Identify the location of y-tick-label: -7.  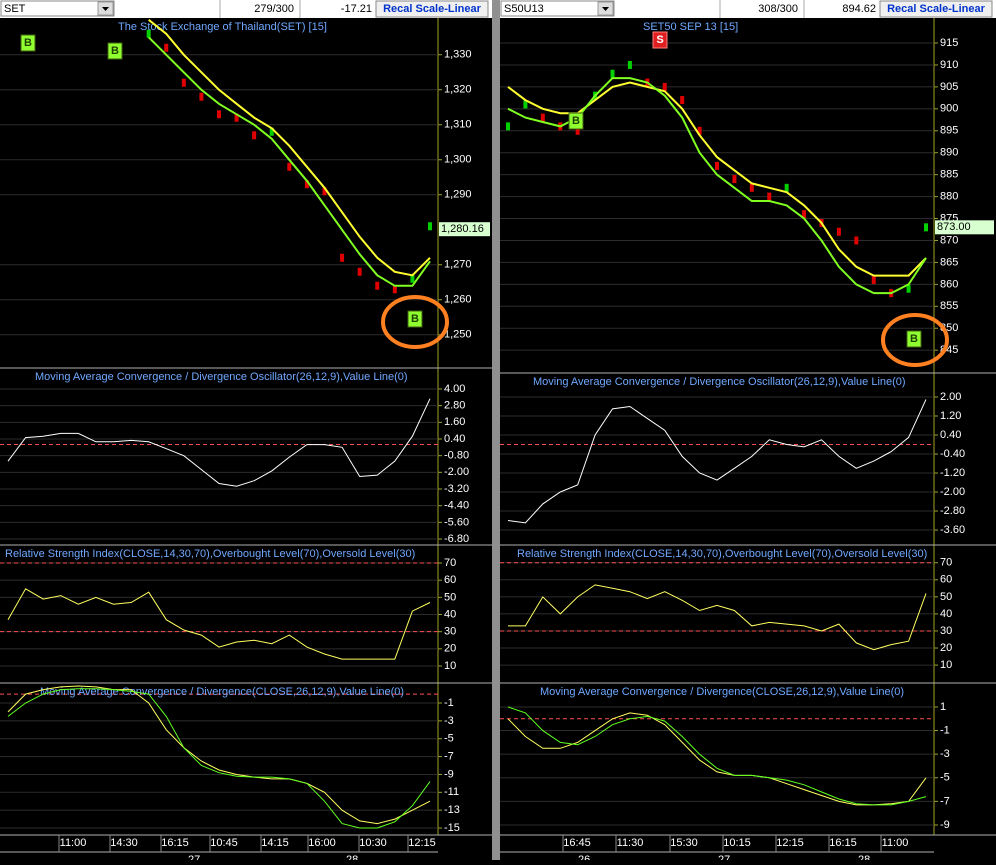
(449, 756).